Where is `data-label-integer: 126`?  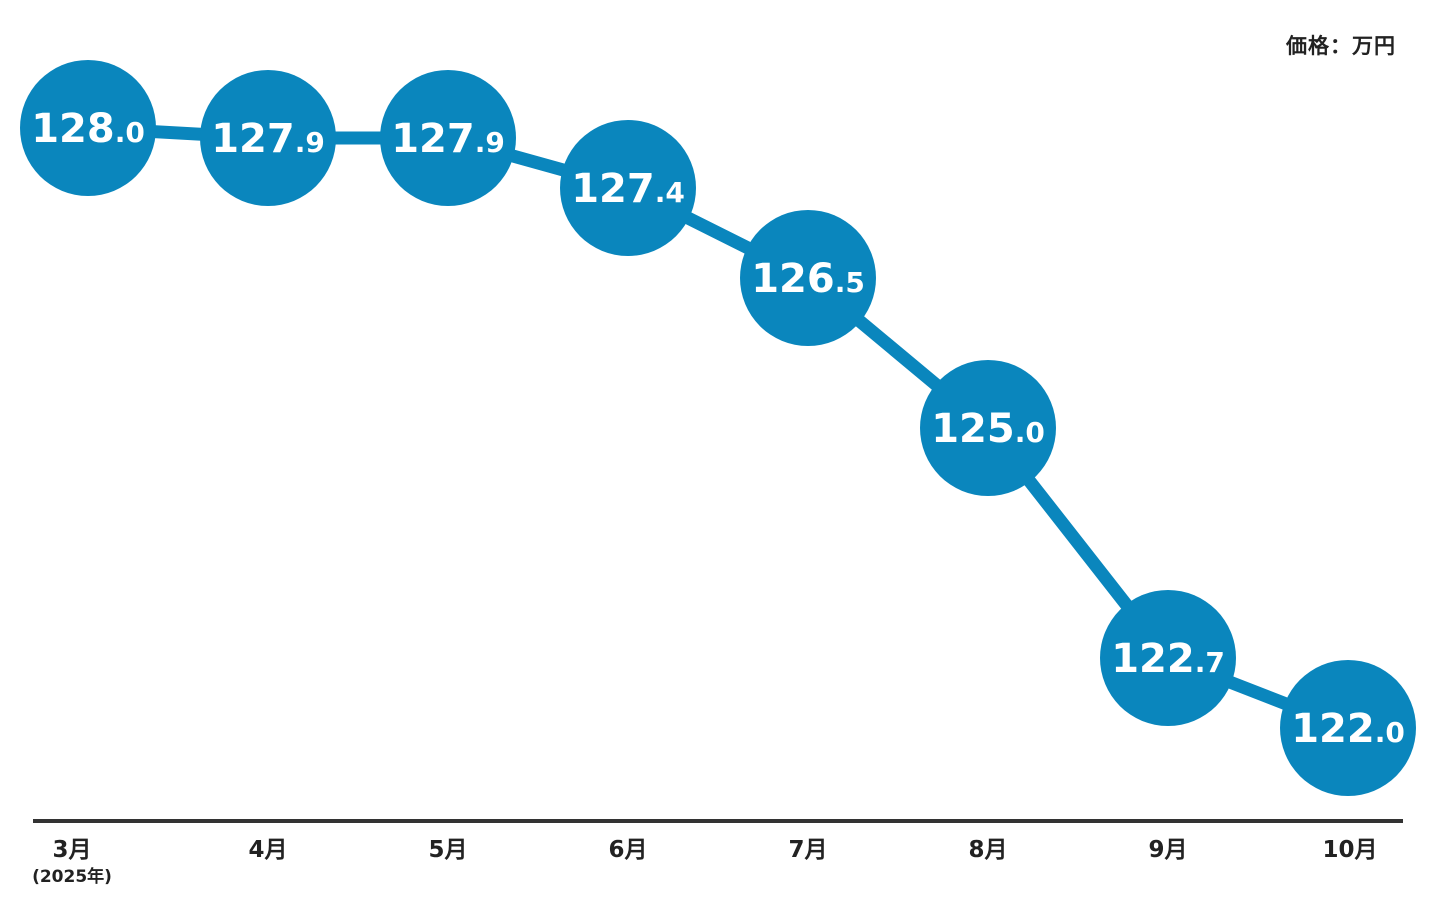 data-label-integer: 126 is located at coordinates (793, 279).